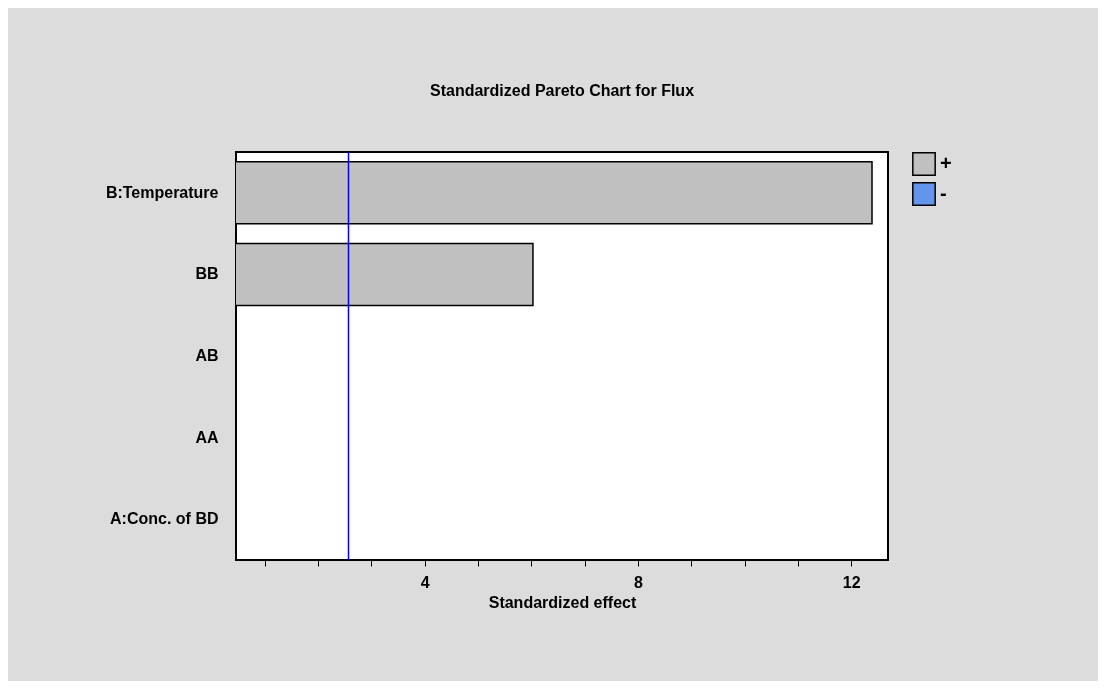  What do you see at coordinates (207, 355) in the screenshot?
I see `y-tick-label: AB` at bounding box center [207, 355].